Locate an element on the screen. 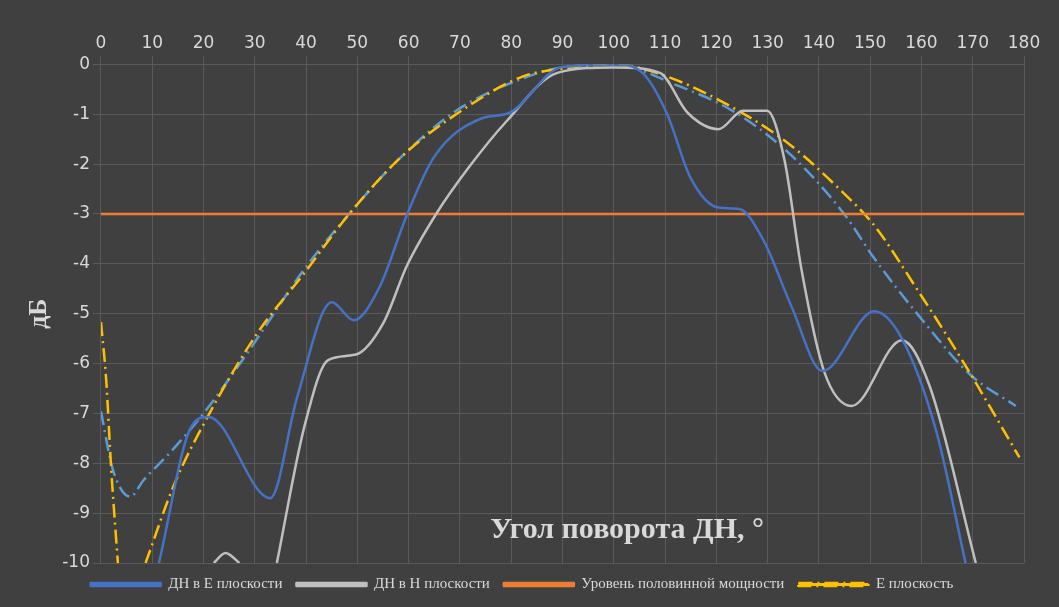 Image resolution: width=1059 pixels, height=607 pixels. x-tick-label: 150 is located at coordinates (870, 41).